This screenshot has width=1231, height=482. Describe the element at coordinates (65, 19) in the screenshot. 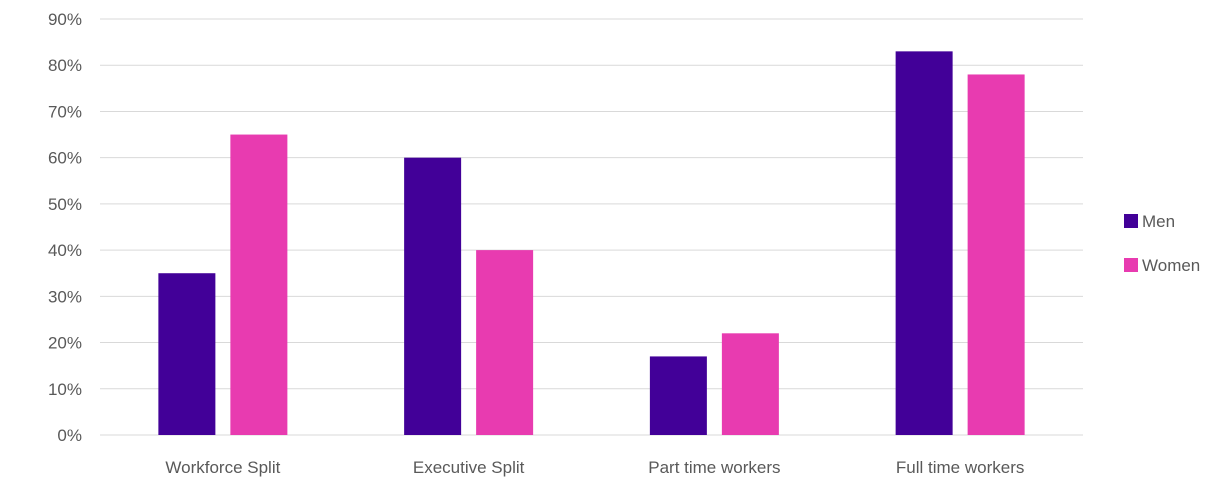

I see `y-tick-label: 90%` at that location.